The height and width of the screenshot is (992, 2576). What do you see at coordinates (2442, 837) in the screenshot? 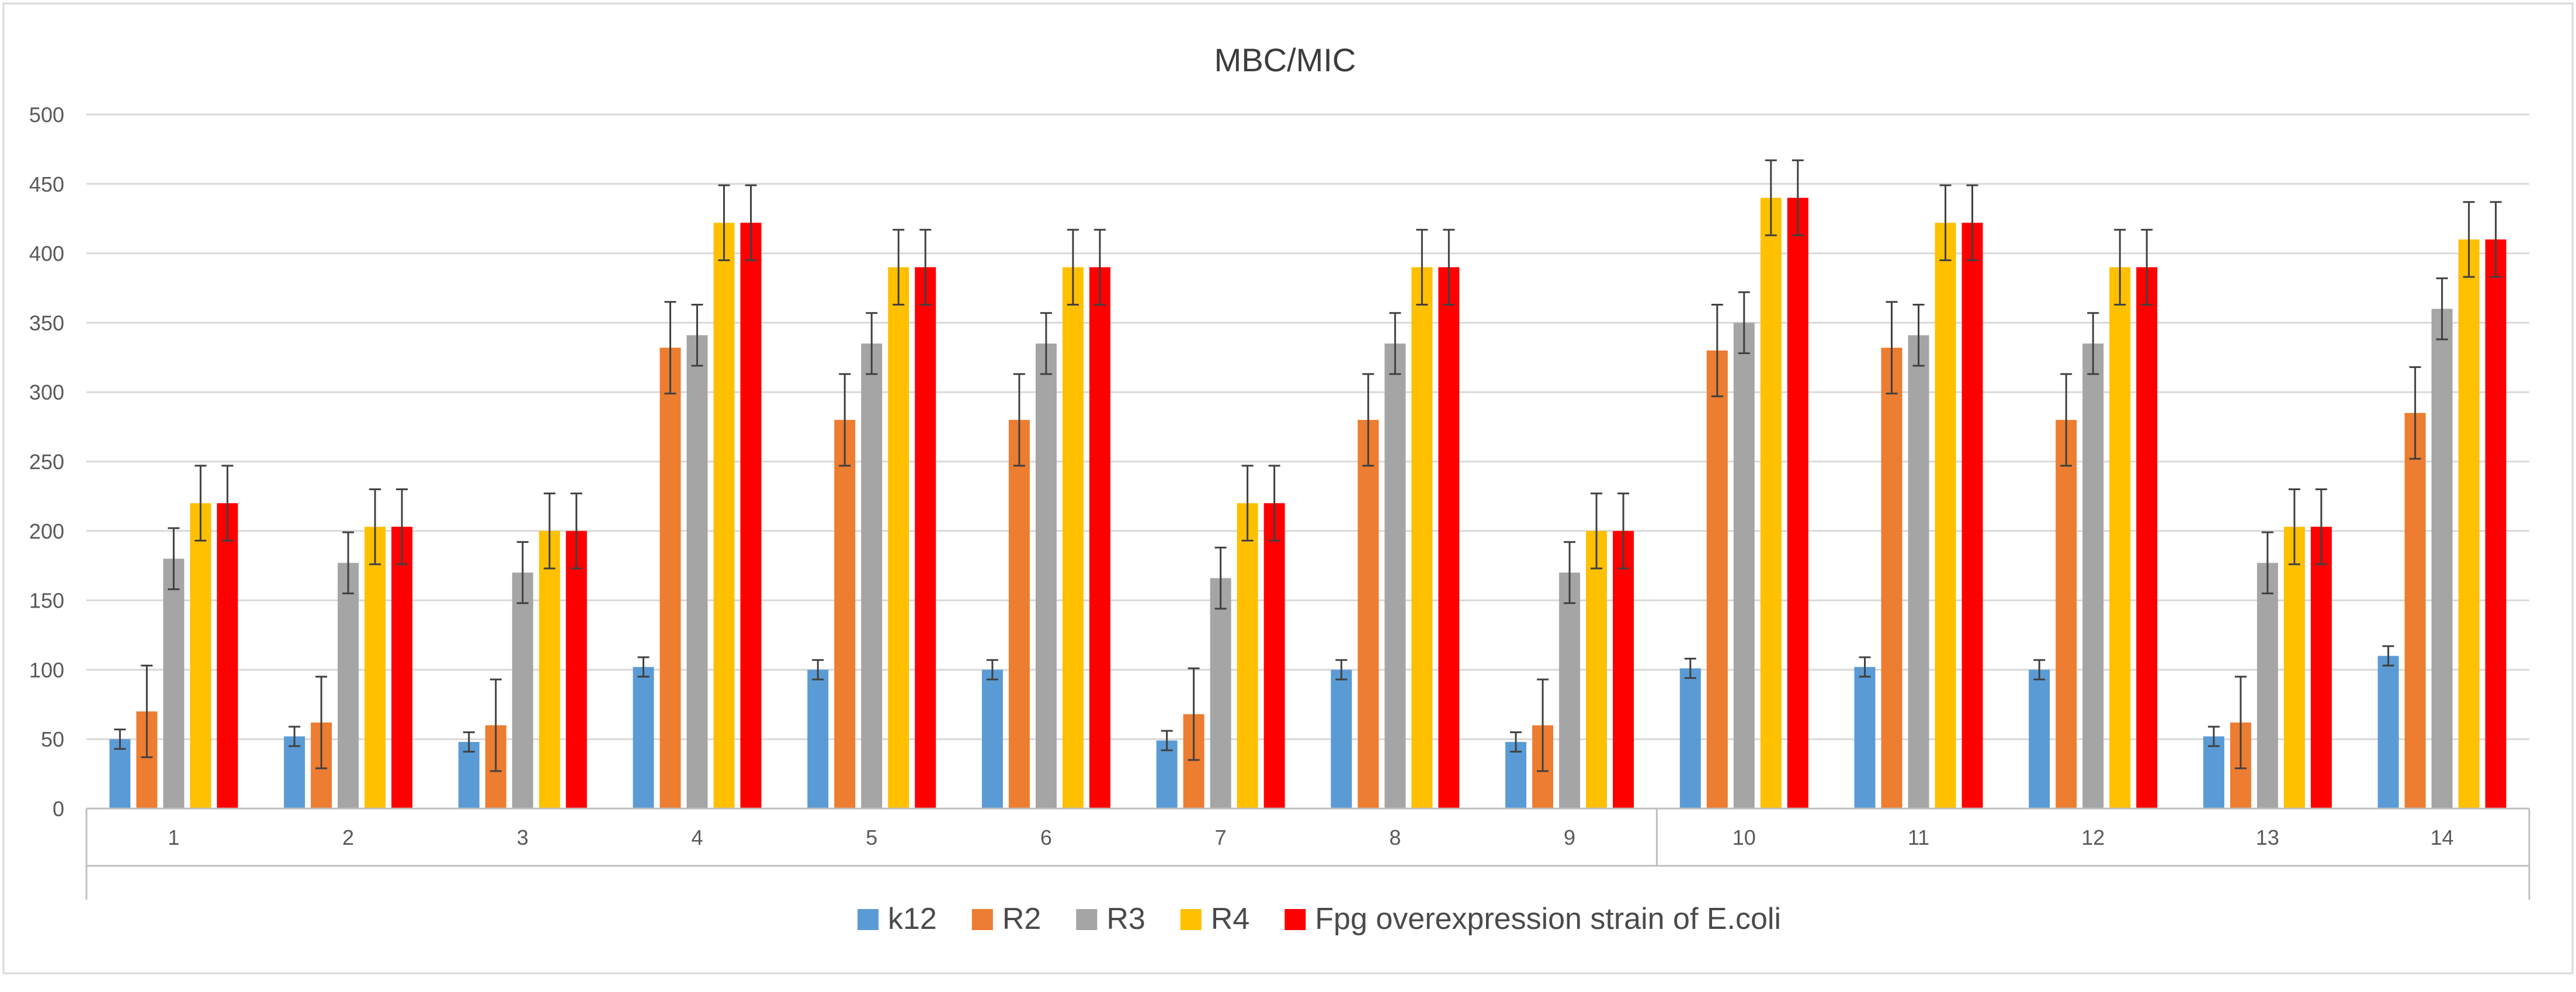
I see `x-tick-label: 14` at bounding box center [2442, 837].